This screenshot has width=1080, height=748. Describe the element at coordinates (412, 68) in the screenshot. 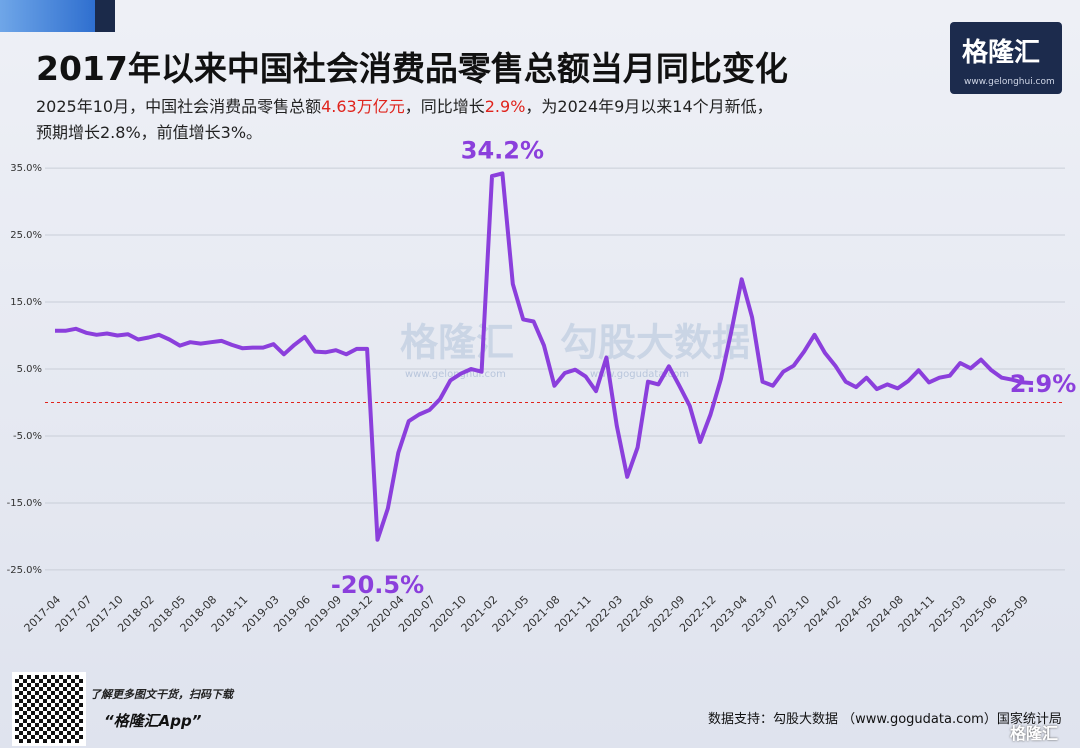

I see `title: 2017年以来中国社会消费品零售总额当月同比变化` at that location.